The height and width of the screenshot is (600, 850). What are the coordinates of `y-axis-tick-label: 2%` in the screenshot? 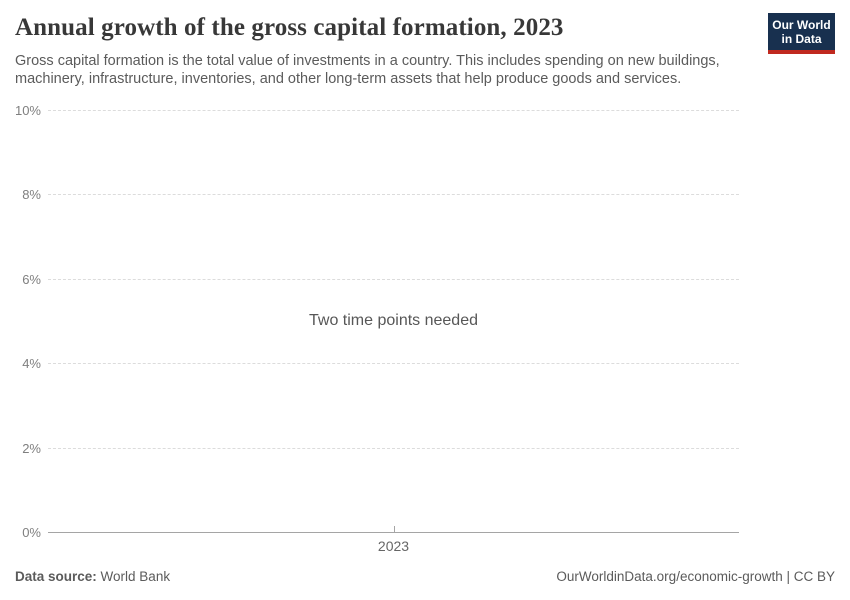 It's located at (31, 448).